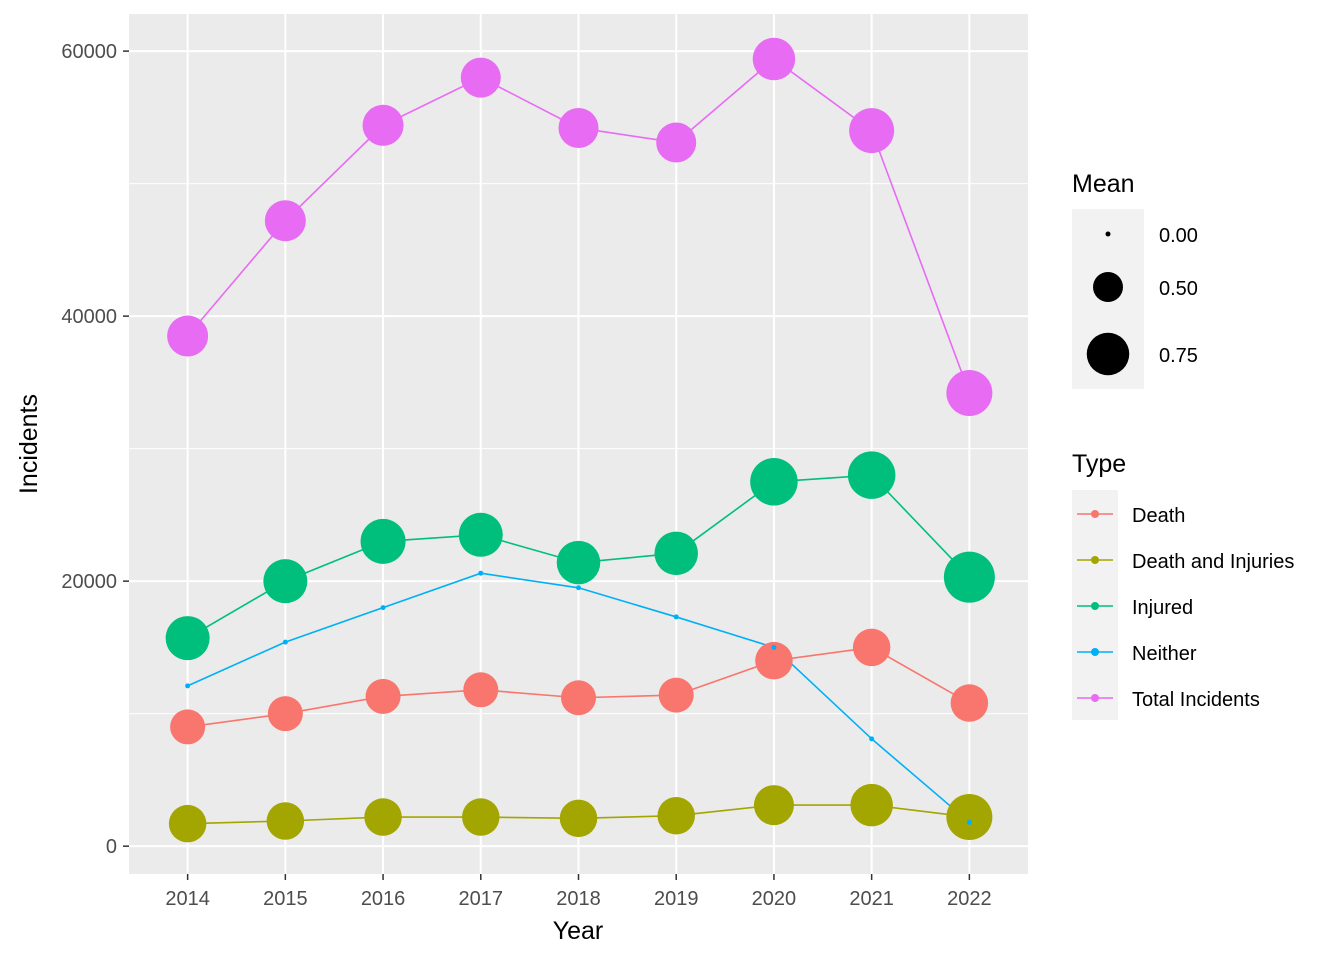  What do you see at coordinates (1162, 608) in the screenshot?
I see `color-legend-label: Injured` at bounding box center [1162, 608].